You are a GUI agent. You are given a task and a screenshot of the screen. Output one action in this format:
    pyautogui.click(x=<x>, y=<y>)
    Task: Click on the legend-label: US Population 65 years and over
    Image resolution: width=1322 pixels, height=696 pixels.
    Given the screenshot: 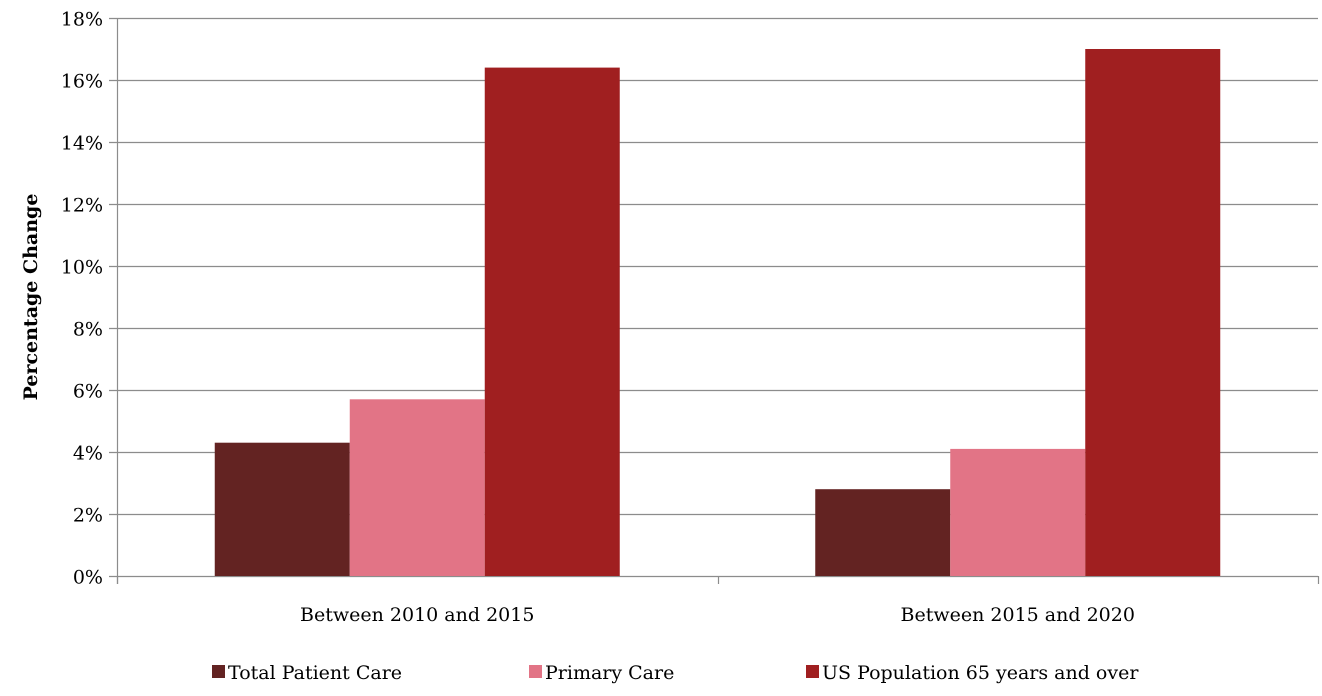 What is the action you would take?
    pyautogui.click(x=980, y=673)
    